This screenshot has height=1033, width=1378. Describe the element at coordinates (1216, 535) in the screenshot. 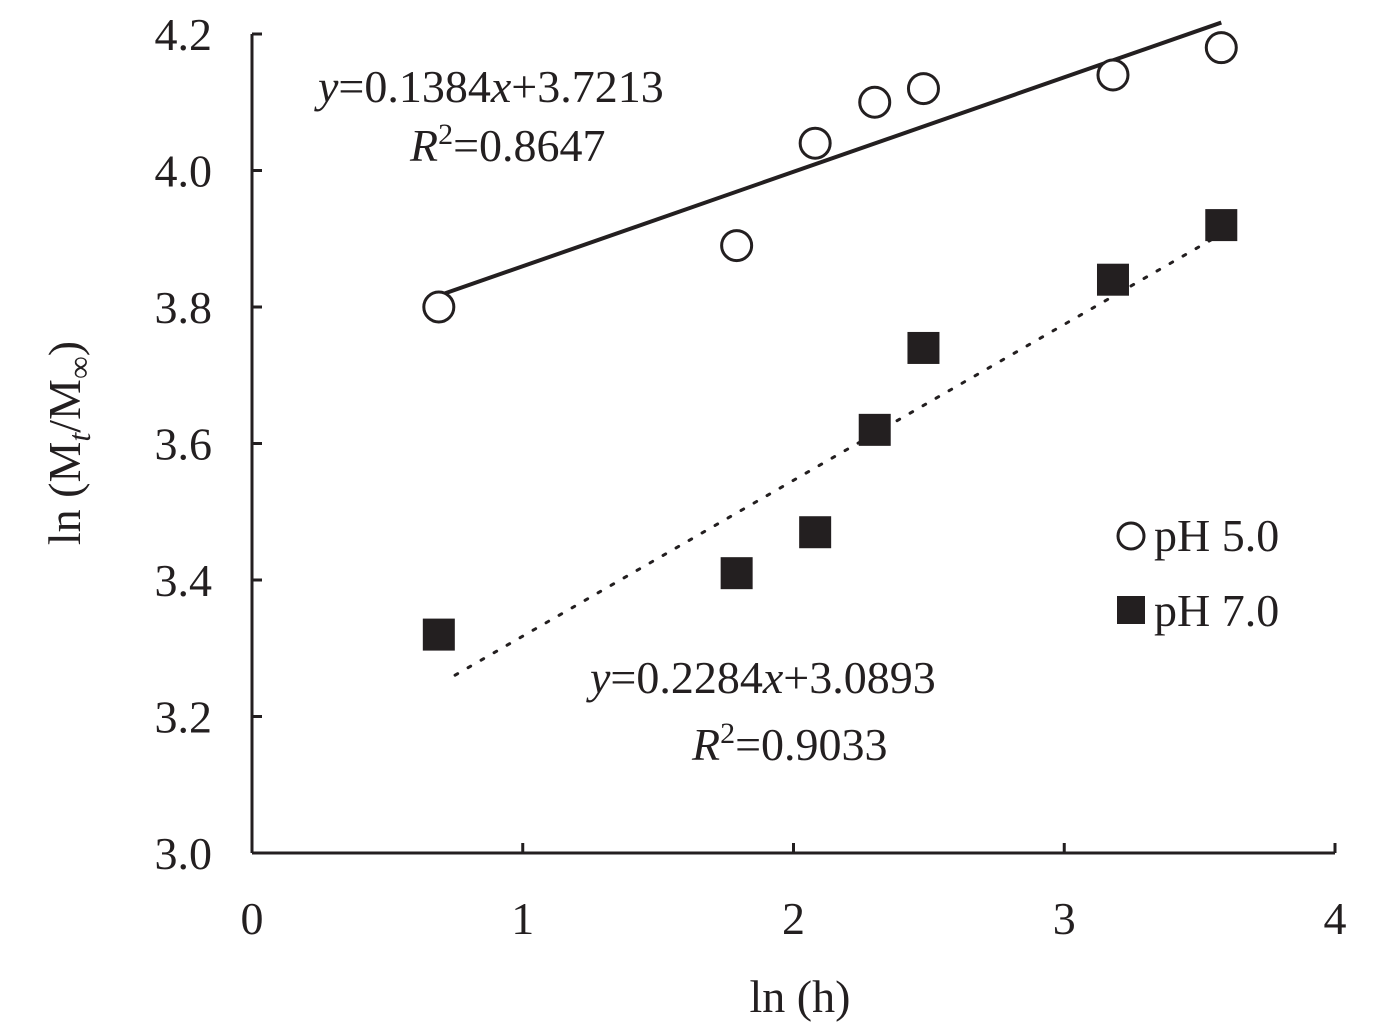

I see `legend-label-ph5: pH 5.0` at that location.